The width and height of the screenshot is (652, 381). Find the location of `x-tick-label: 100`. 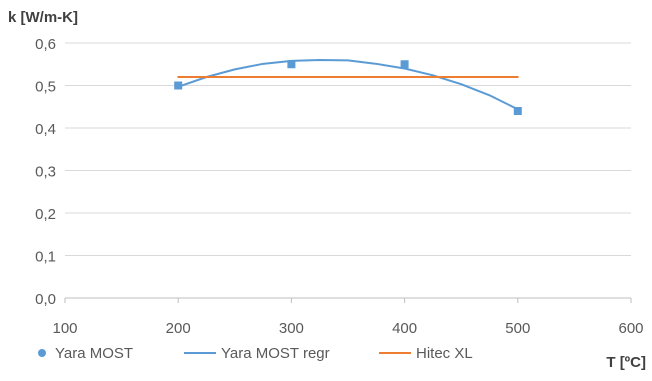

x-tick-label: 100 is located at coordinates (64, 328).